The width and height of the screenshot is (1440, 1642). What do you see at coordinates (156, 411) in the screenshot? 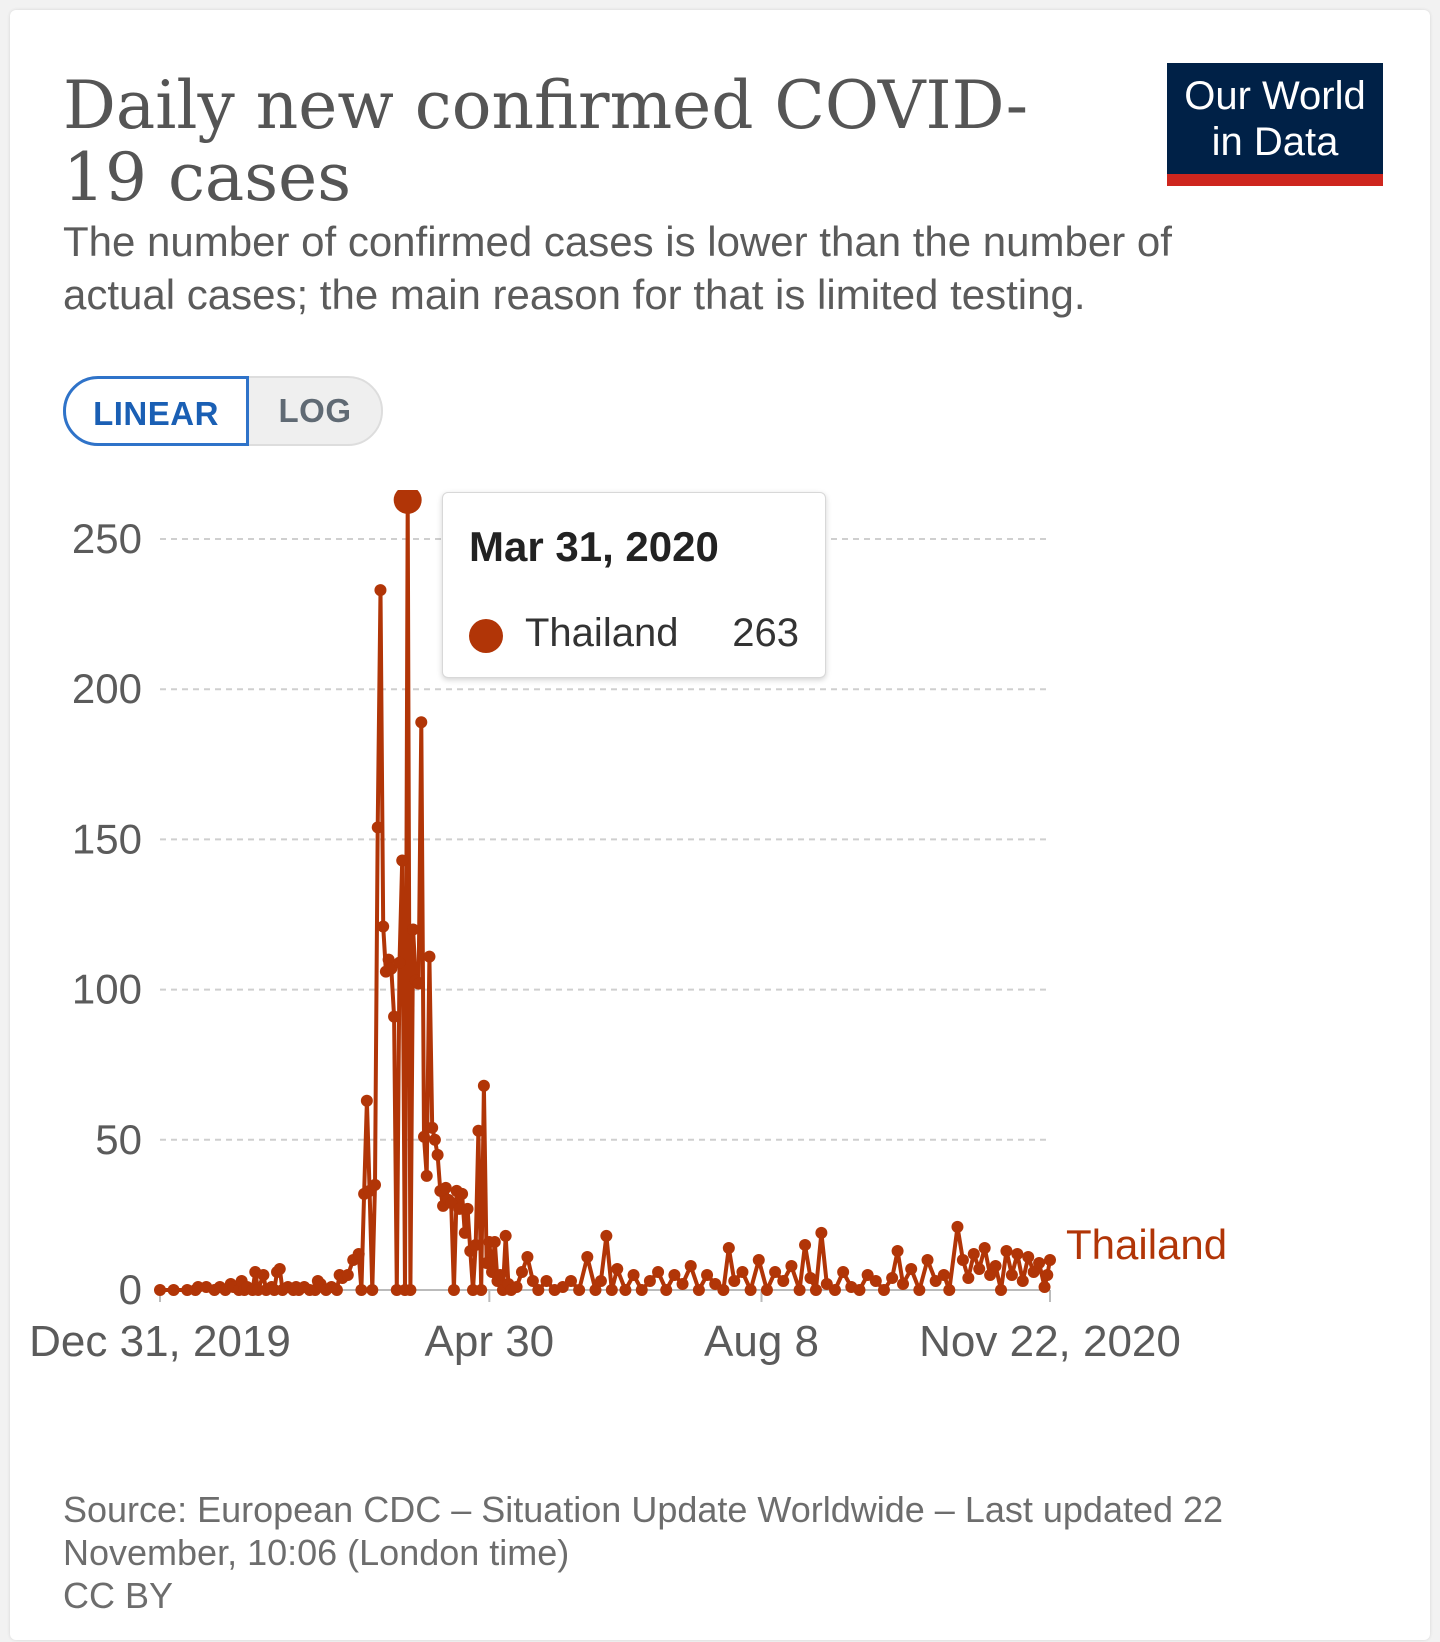
I see `linear-scale-button: LINEAR` at bounding box center [156, 411].